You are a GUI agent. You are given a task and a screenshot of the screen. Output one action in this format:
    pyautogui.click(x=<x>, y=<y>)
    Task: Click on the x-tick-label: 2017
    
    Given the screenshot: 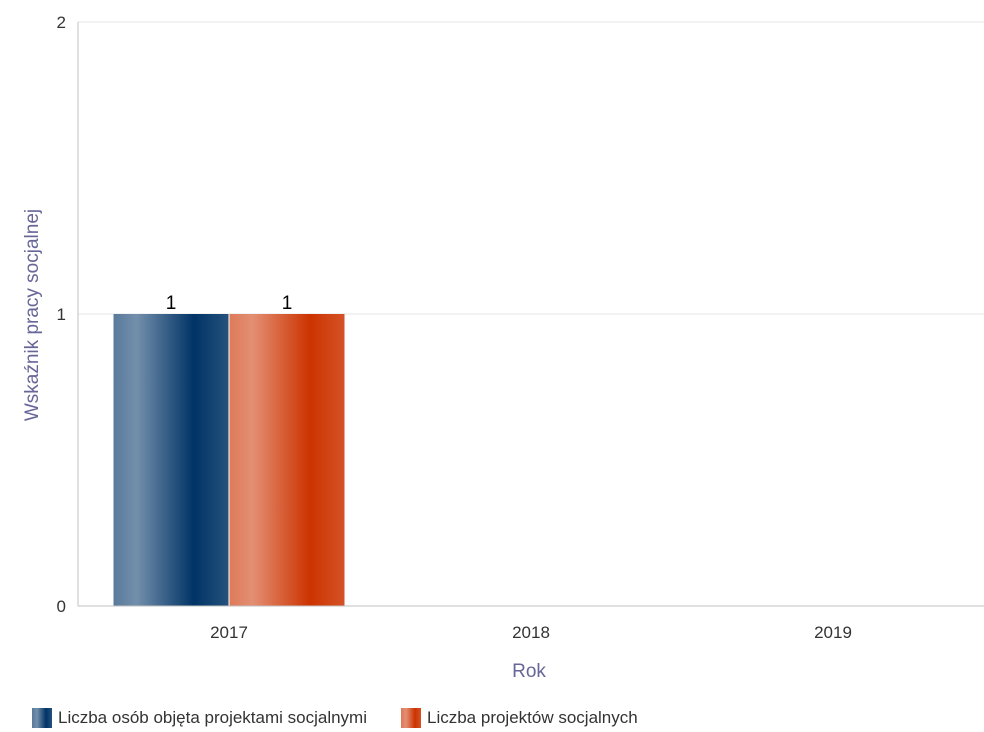 What is the action you would take?
    pyautogui.click(x=229, y=632)
    